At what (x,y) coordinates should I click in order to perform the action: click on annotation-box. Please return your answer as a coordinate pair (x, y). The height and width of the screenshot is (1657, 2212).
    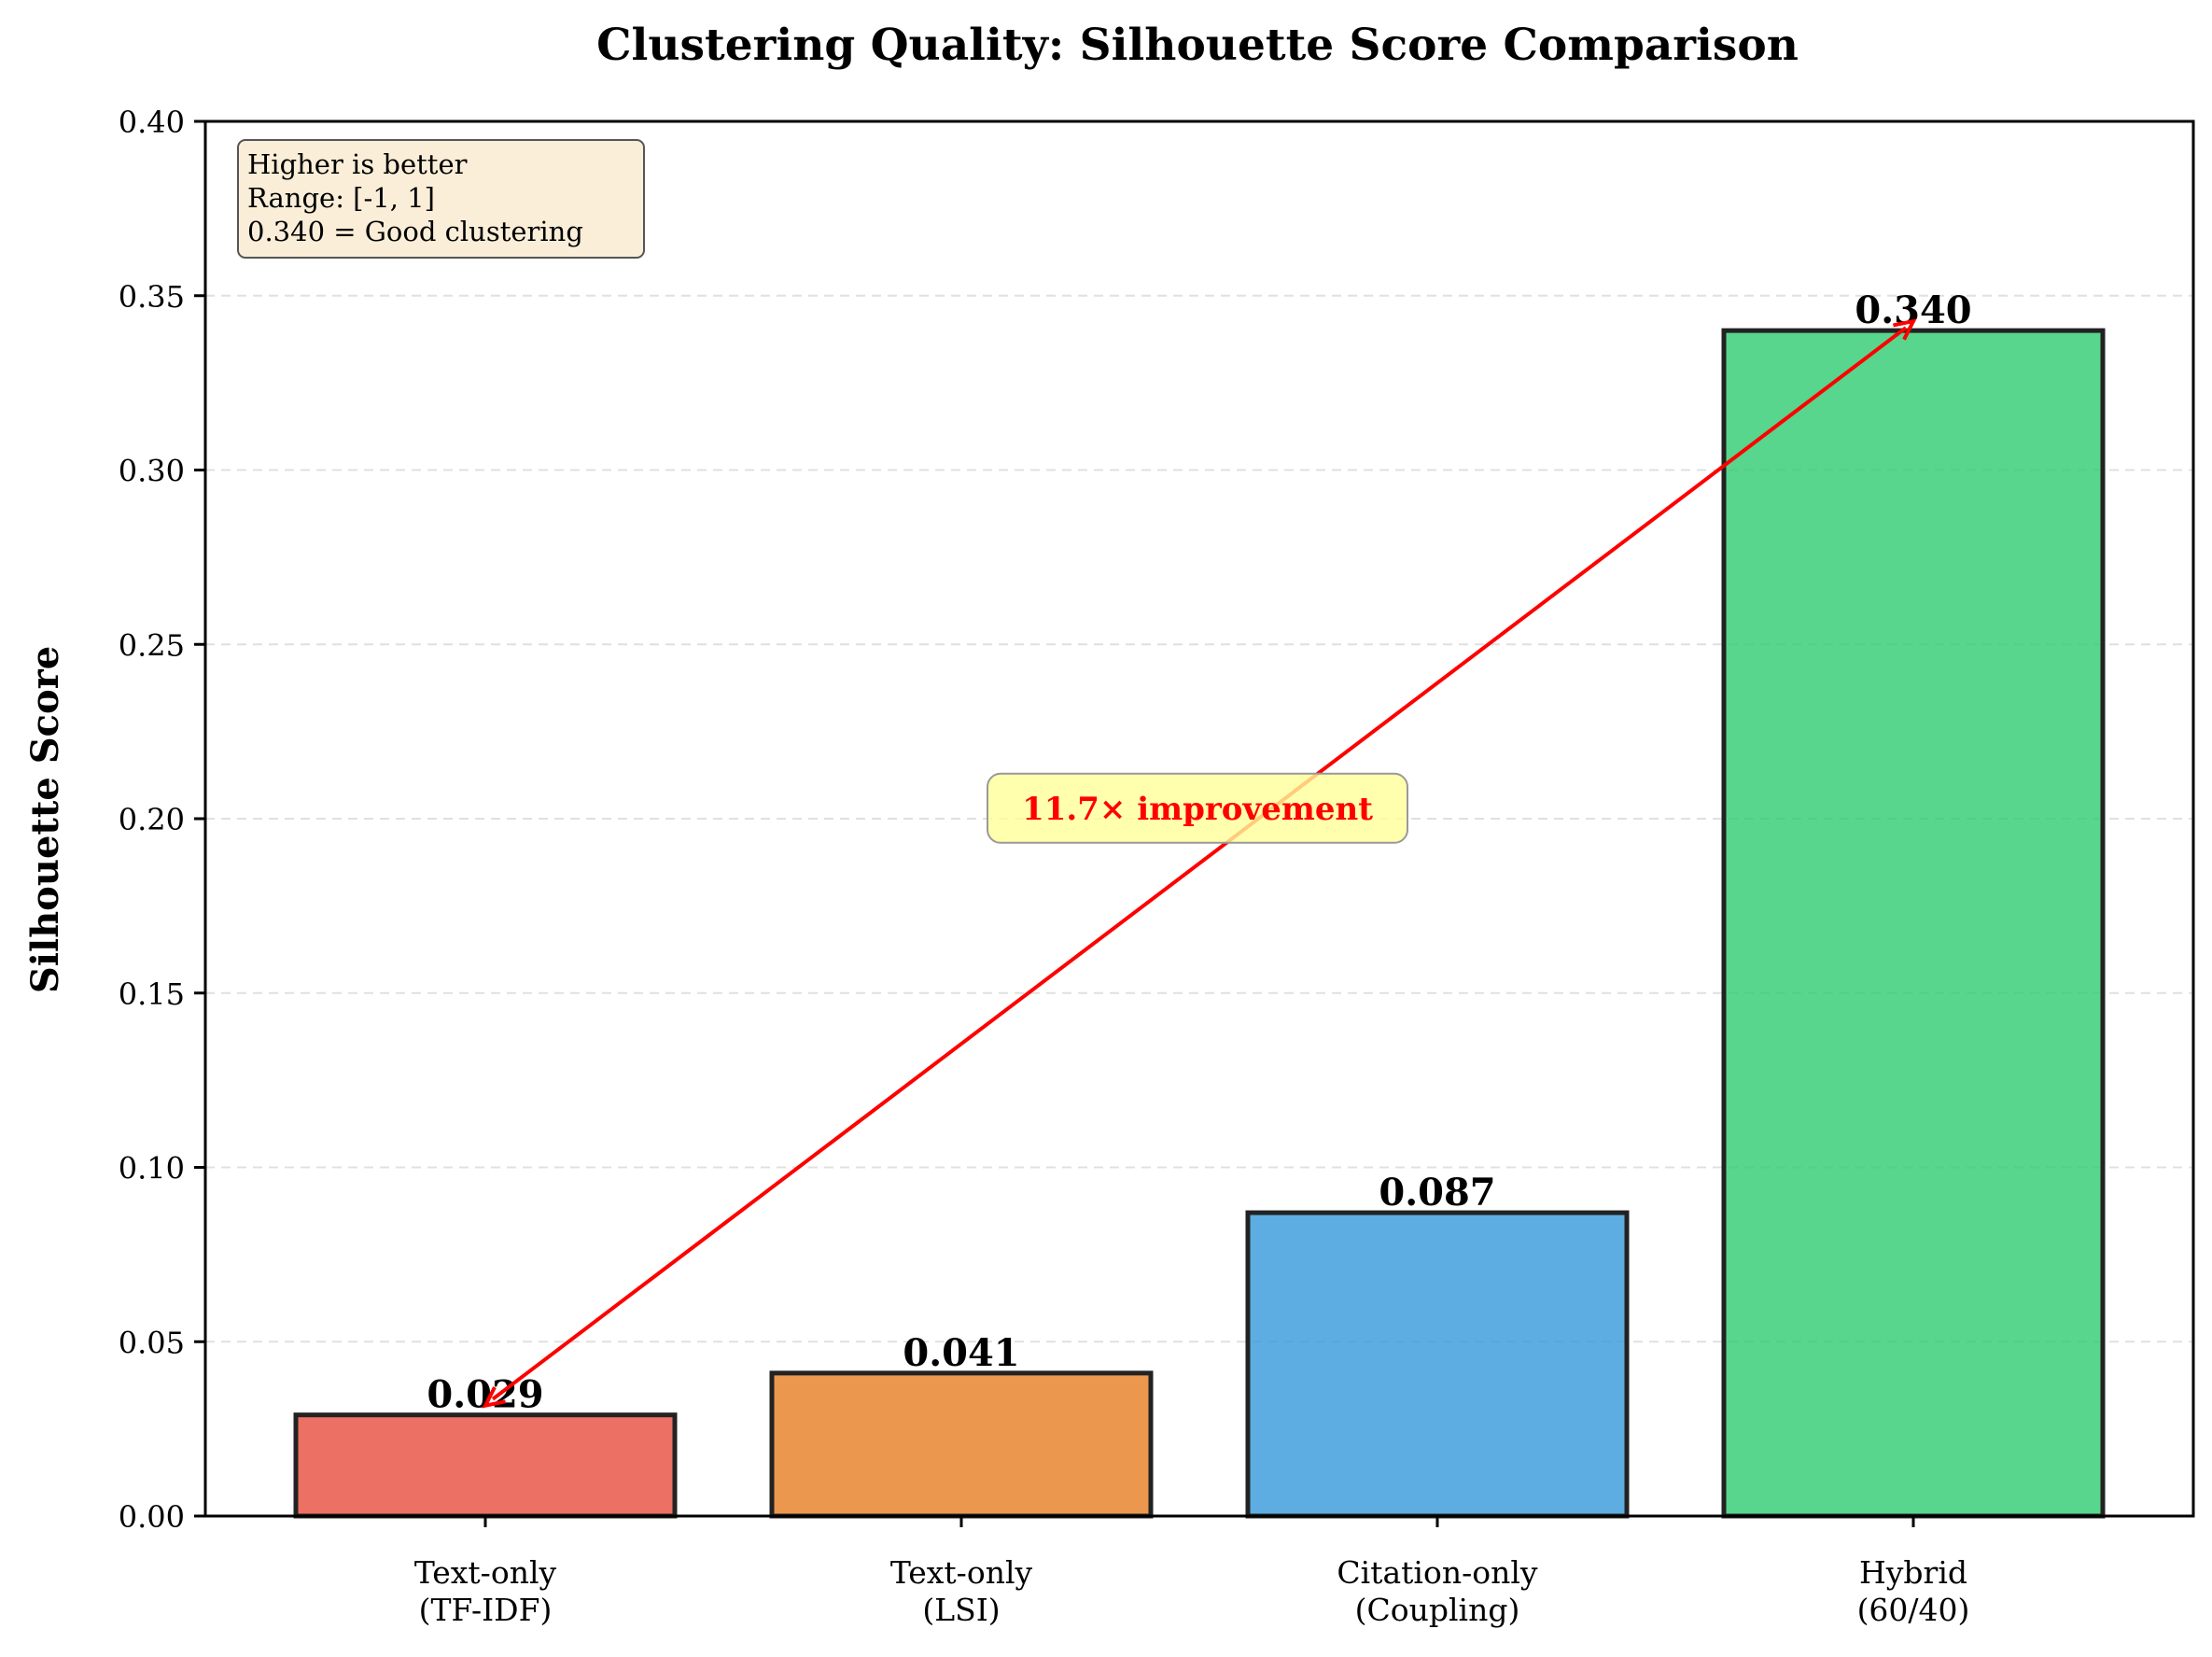
    Looking at the image, I should click on (1197, 808).